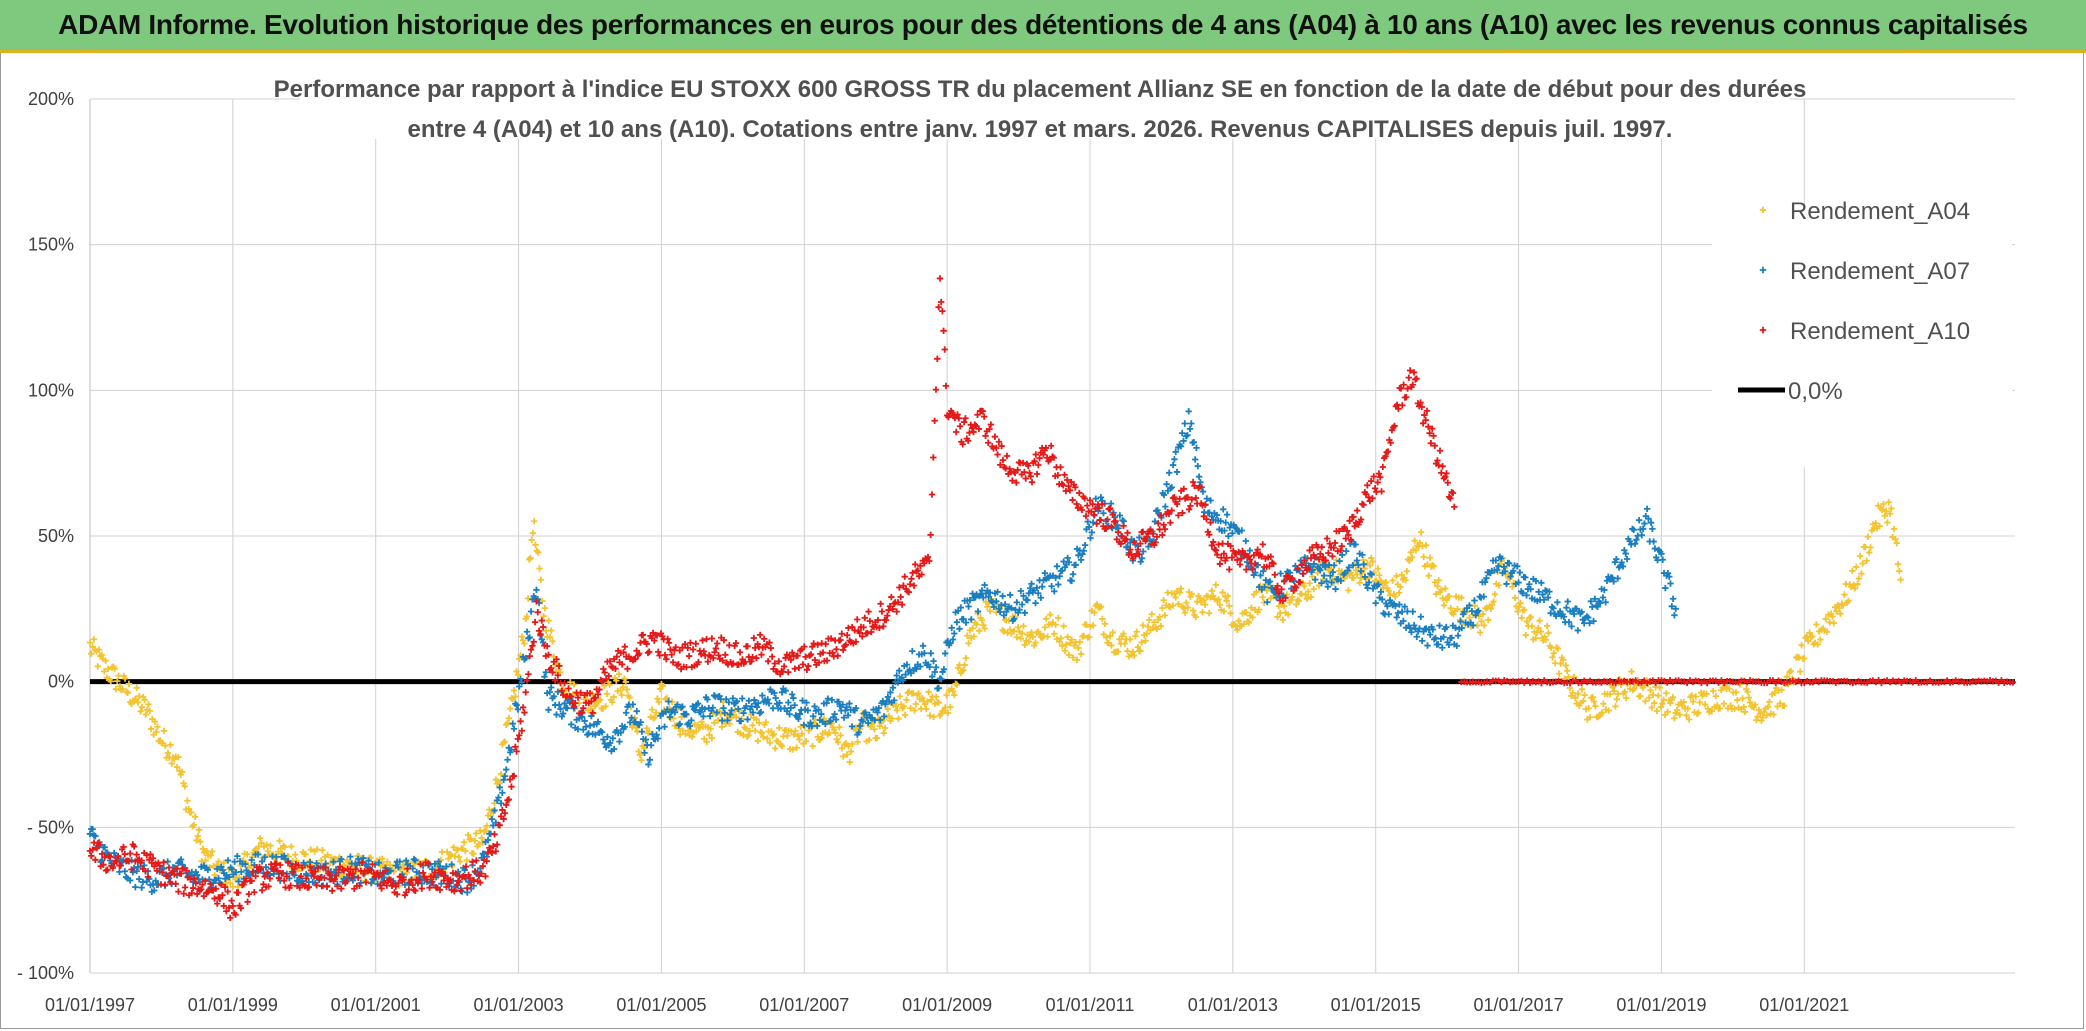 This screenshot has height=1031, width=2086. I want to click on legend-label: 0,0%, so click(1815, 391).